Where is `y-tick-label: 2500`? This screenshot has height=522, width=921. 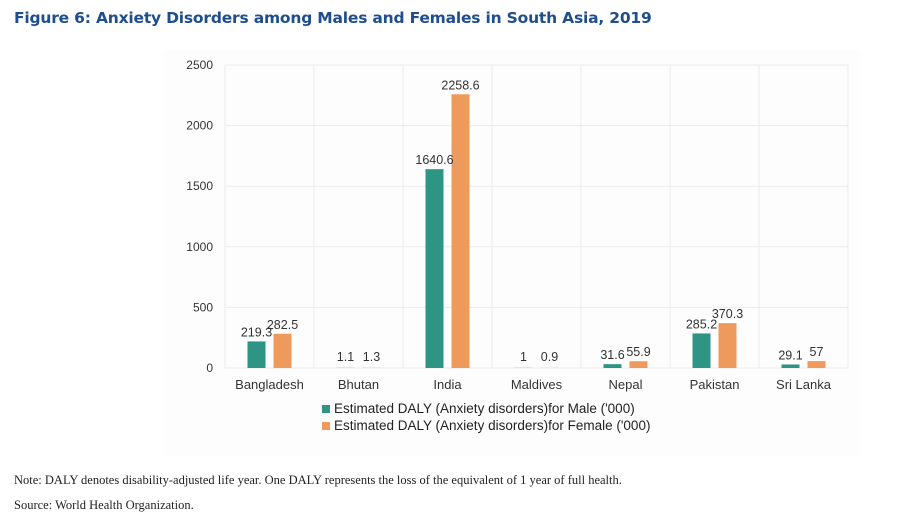 y-tick-label: 2500 is located at coordinates (199, 65).